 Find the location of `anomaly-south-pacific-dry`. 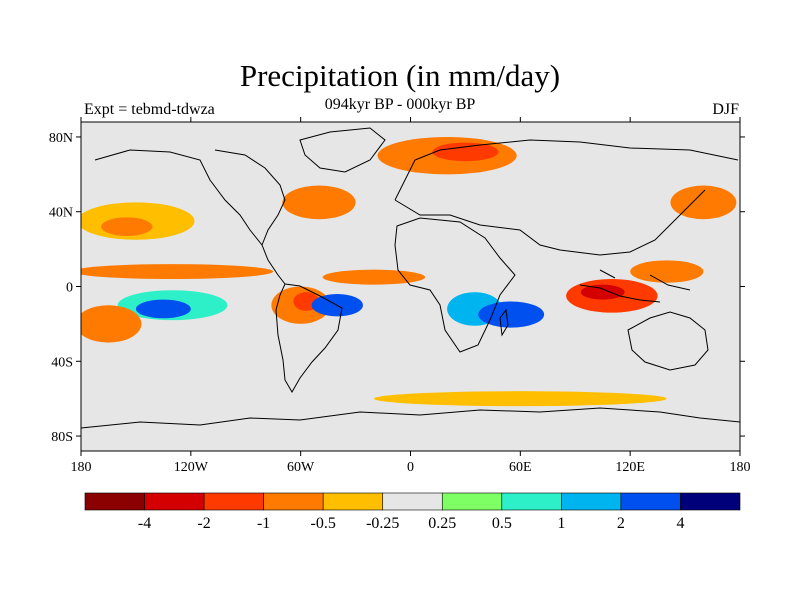

anomaly-south-pacific-dry is located at coordinates (111, 324).